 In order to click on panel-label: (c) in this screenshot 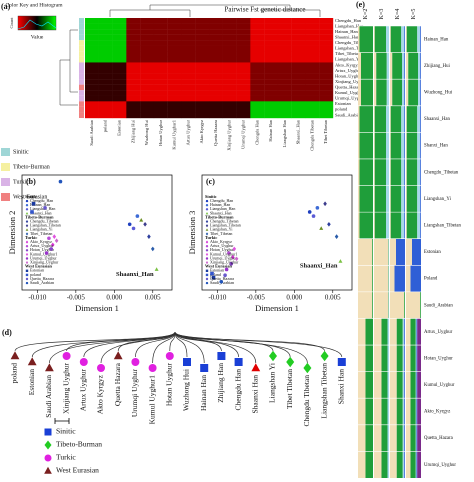, I will do `click(210, 181)`.